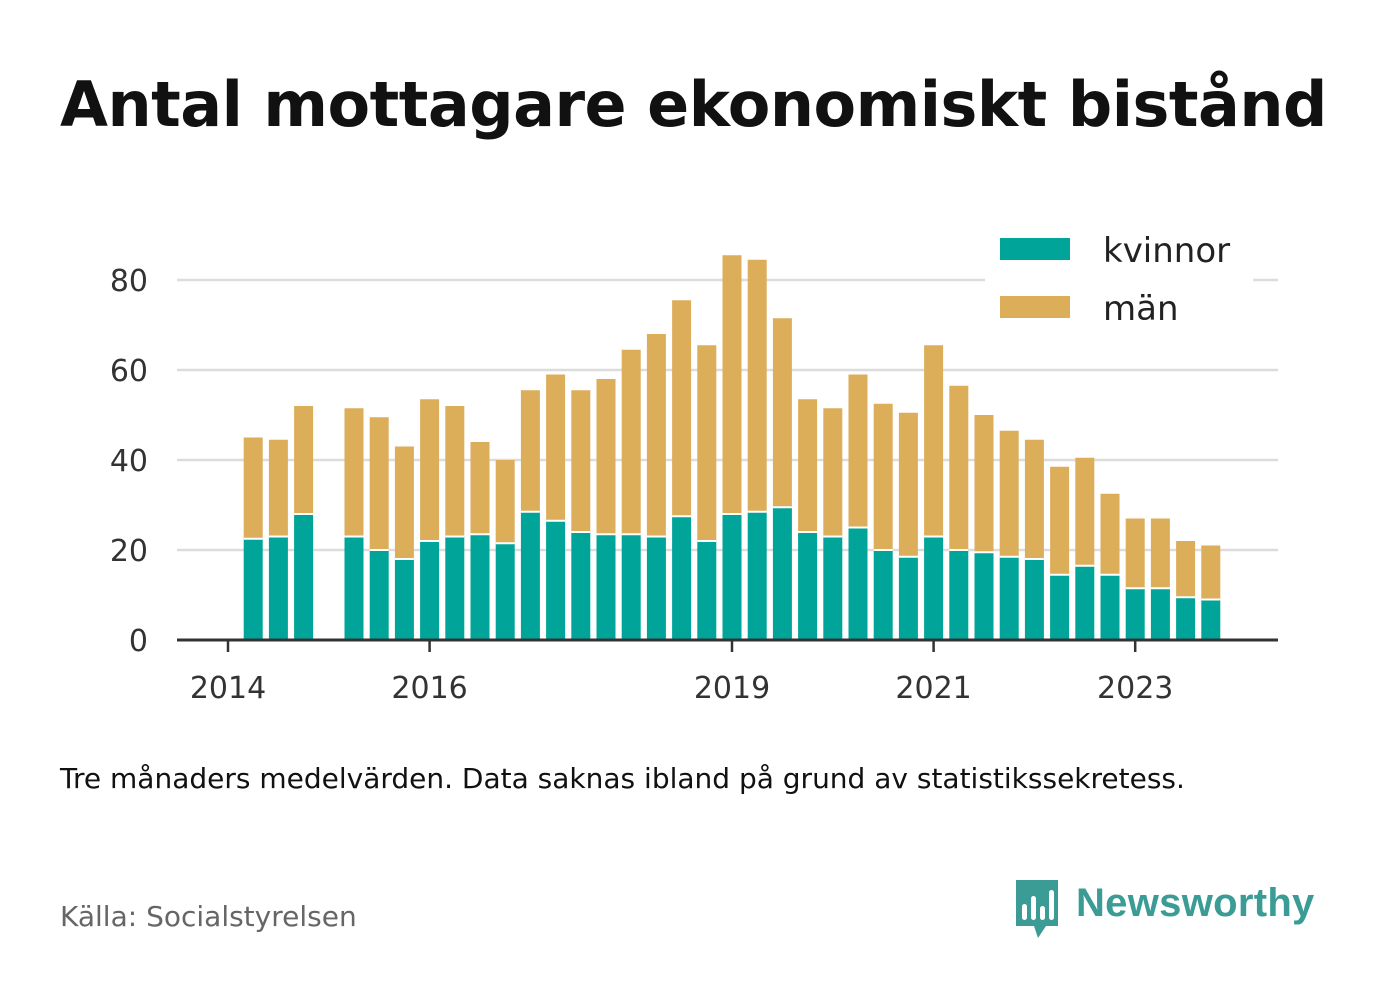 This screenshot has height=999, width=1382. Describe the element at coordinates (138, 641) in the screenshot. I see `y-tick-label: 0` at that location.